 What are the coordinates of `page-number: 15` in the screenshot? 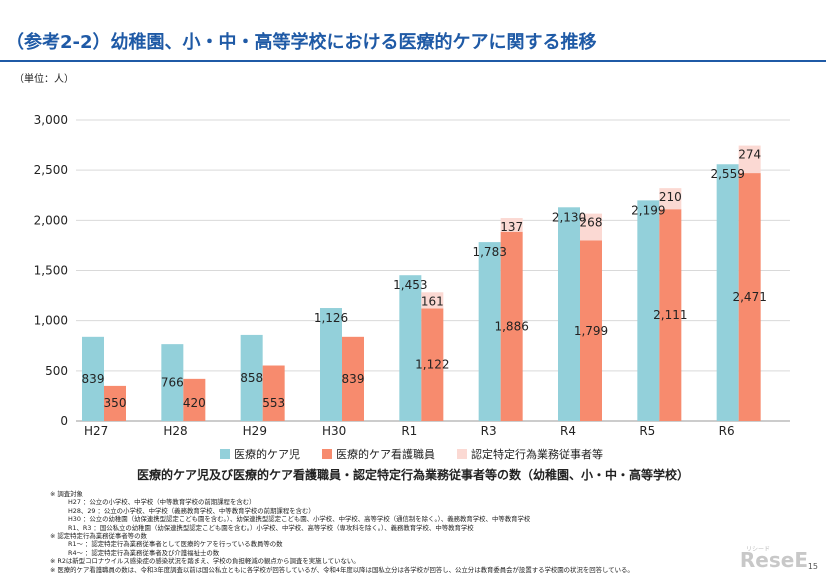 It's located at (812, 566).